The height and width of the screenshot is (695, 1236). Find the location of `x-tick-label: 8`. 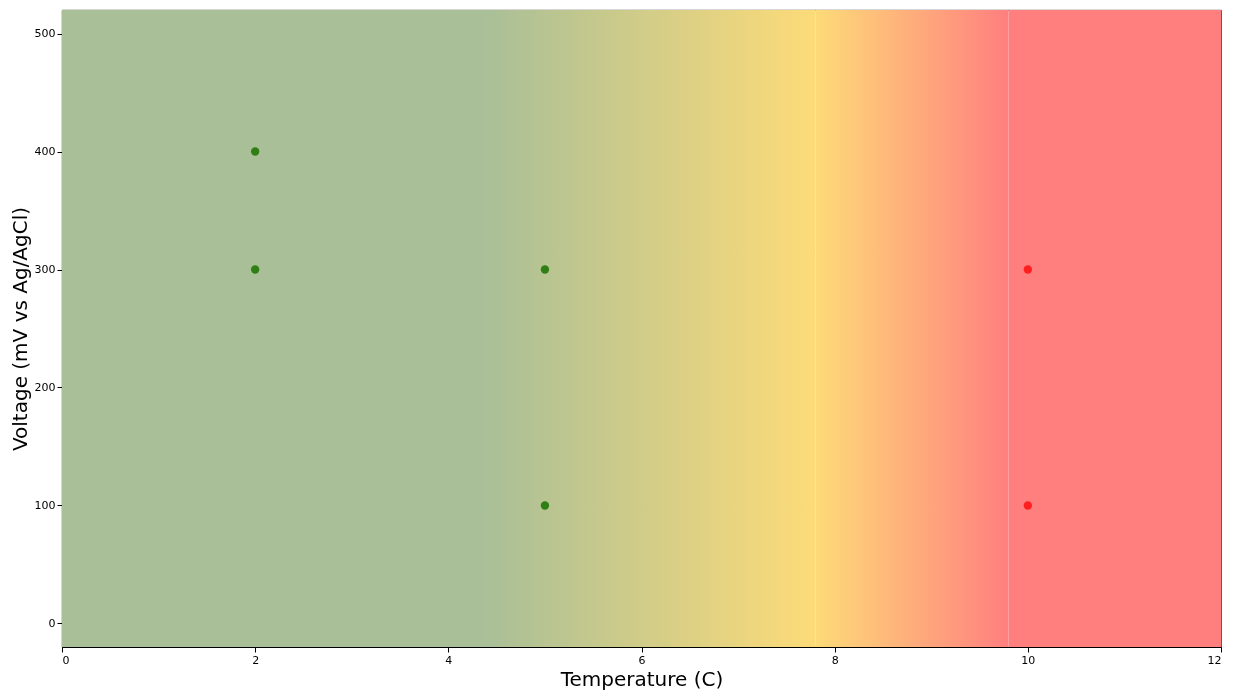

x-tick-label: 8 is located at coordinates (835, 660).